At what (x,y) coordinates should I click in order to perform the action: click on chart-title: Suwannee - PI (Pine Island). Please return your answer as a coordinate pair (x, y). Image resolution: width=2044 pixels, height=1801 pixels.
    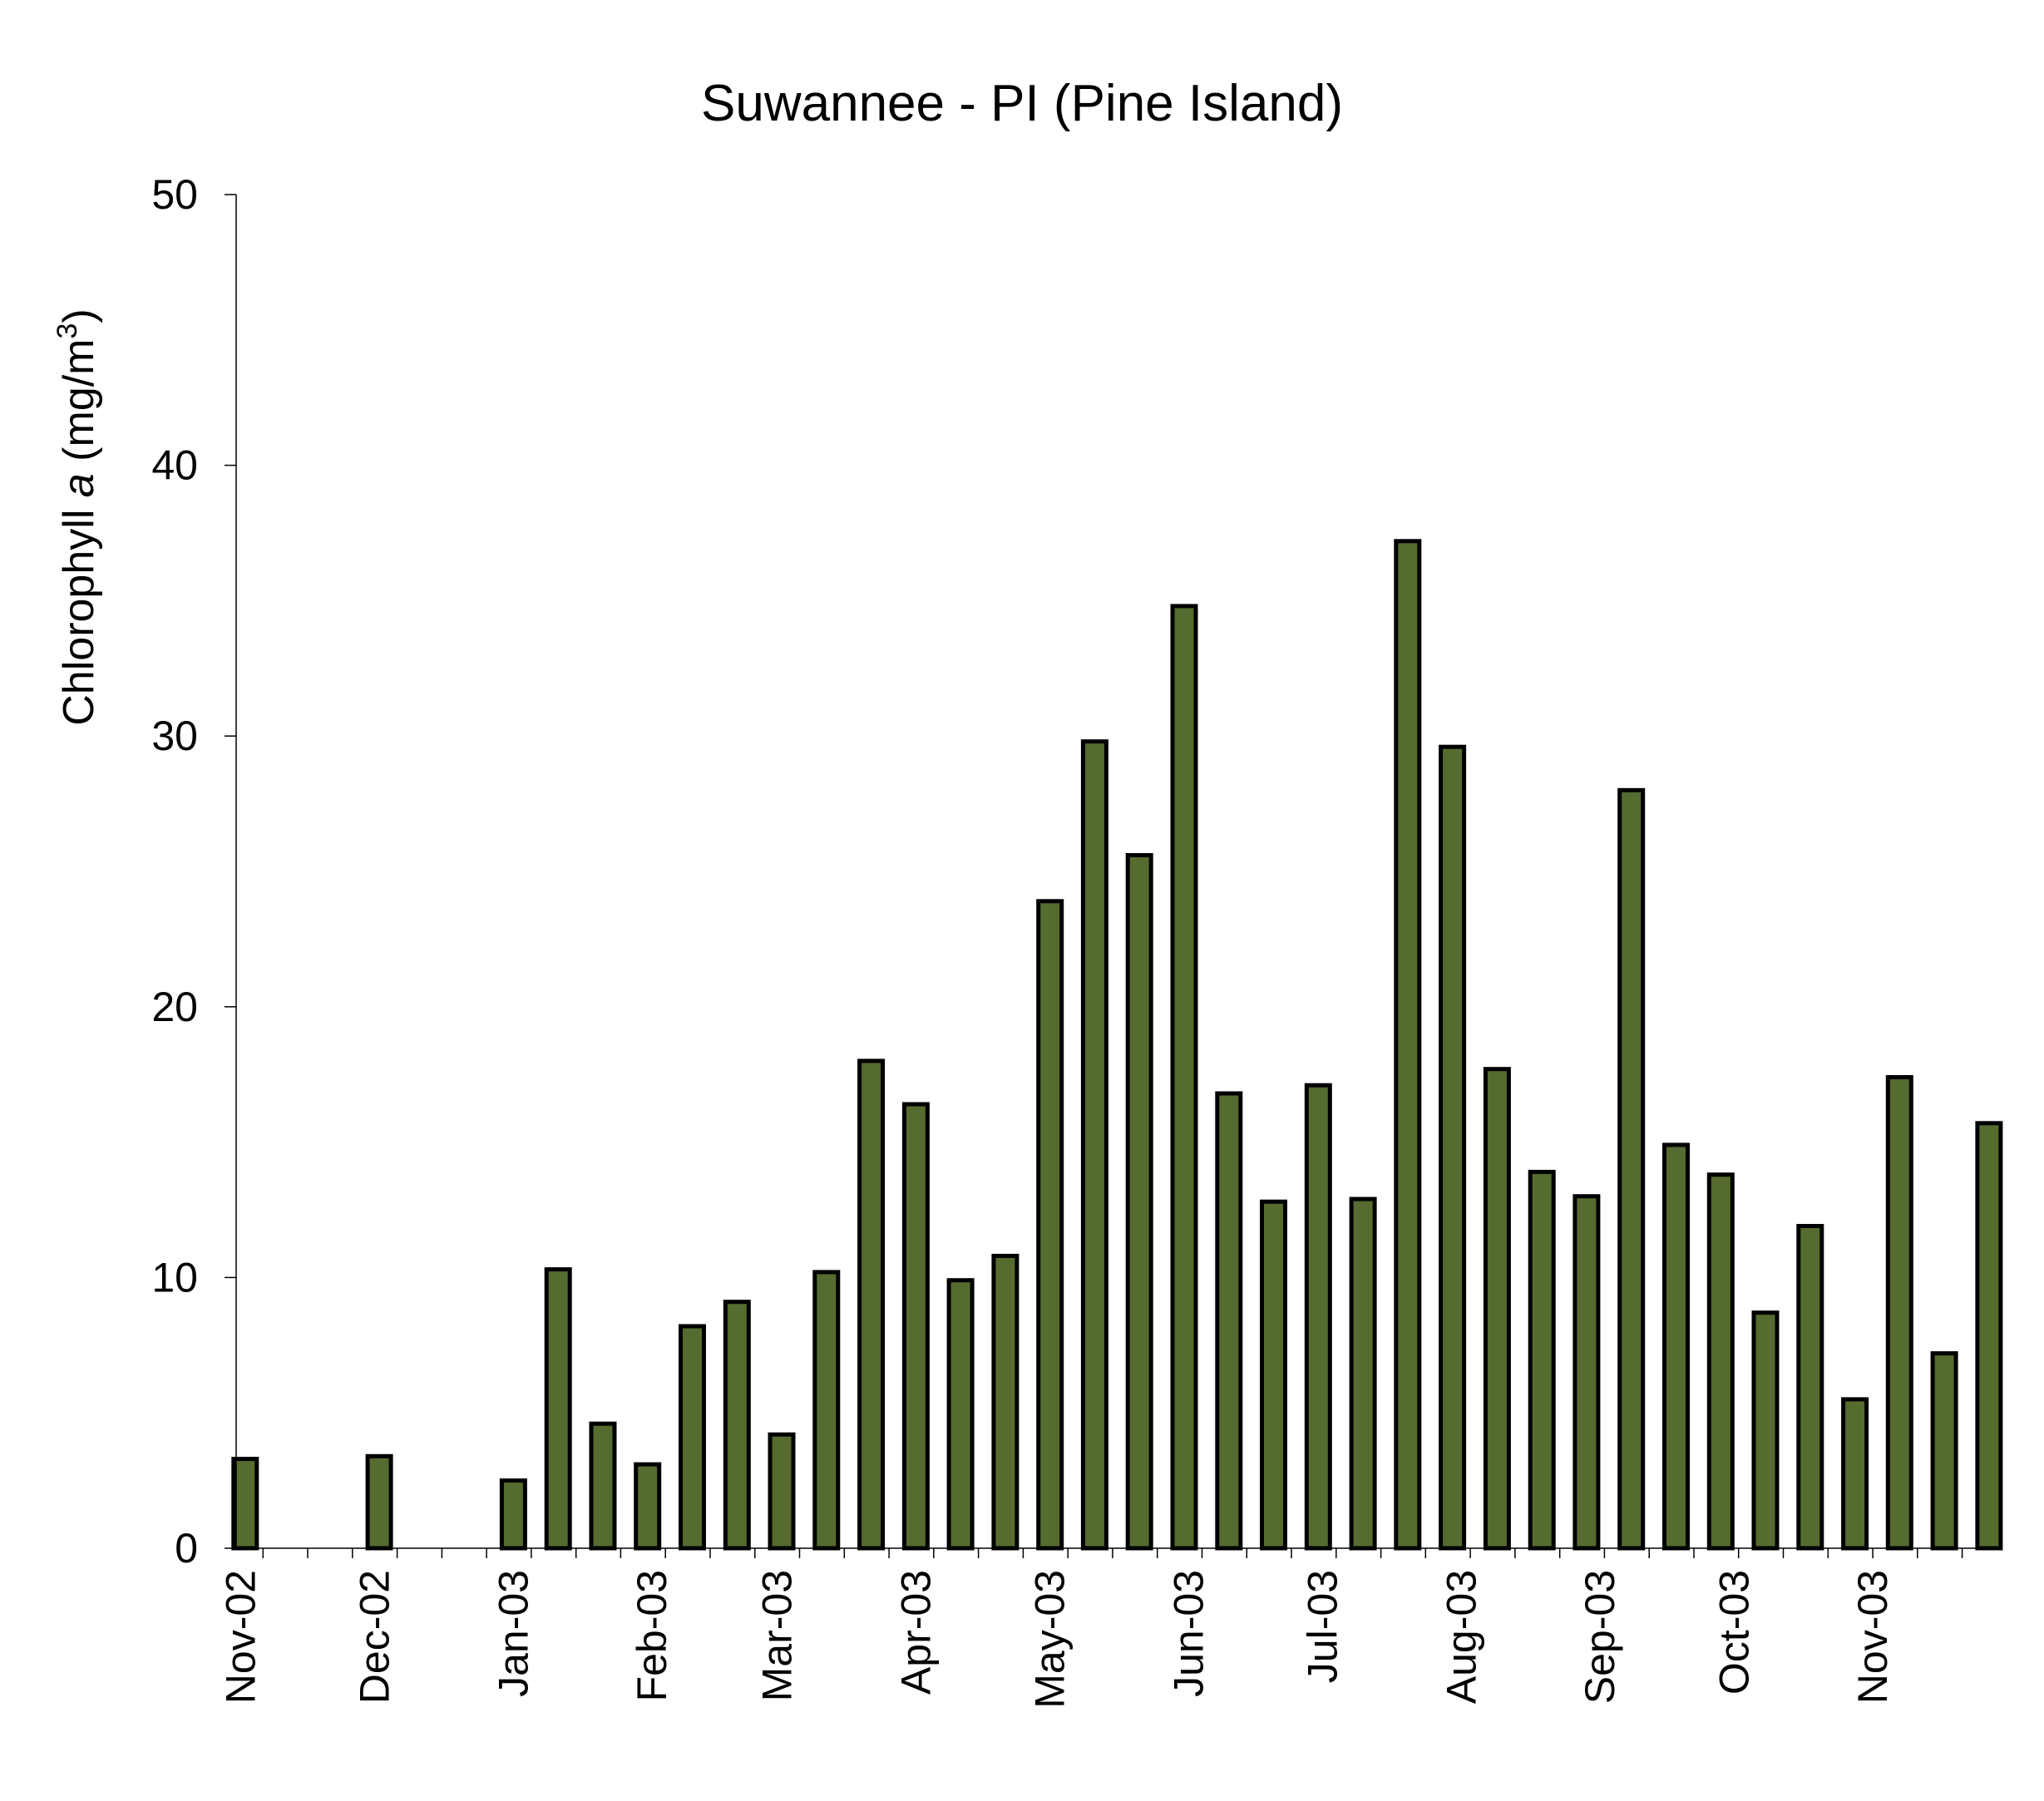
    Looking at the image, I should click on (1022, 104).